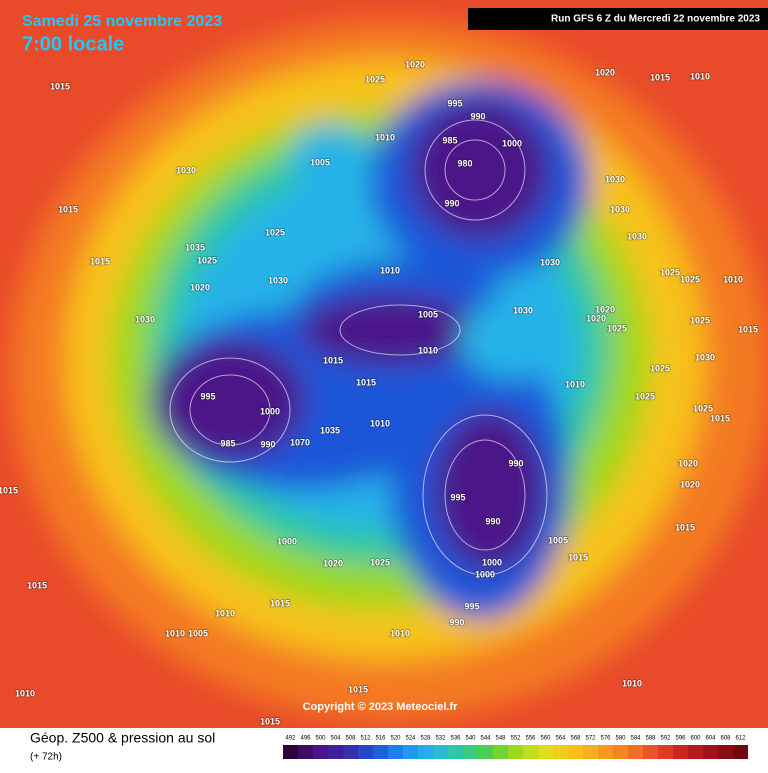 This screenshot has height=773, width=768. I want to click on local-time: 7:00 locale, so click(73, 44).